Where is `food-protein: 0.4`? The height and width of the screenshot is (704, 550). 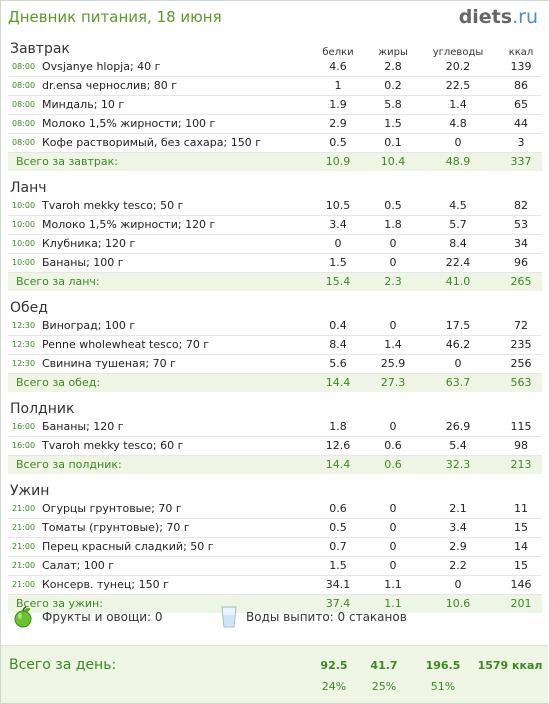 food-protein: 0.4 is located at coordinates (338, 325).